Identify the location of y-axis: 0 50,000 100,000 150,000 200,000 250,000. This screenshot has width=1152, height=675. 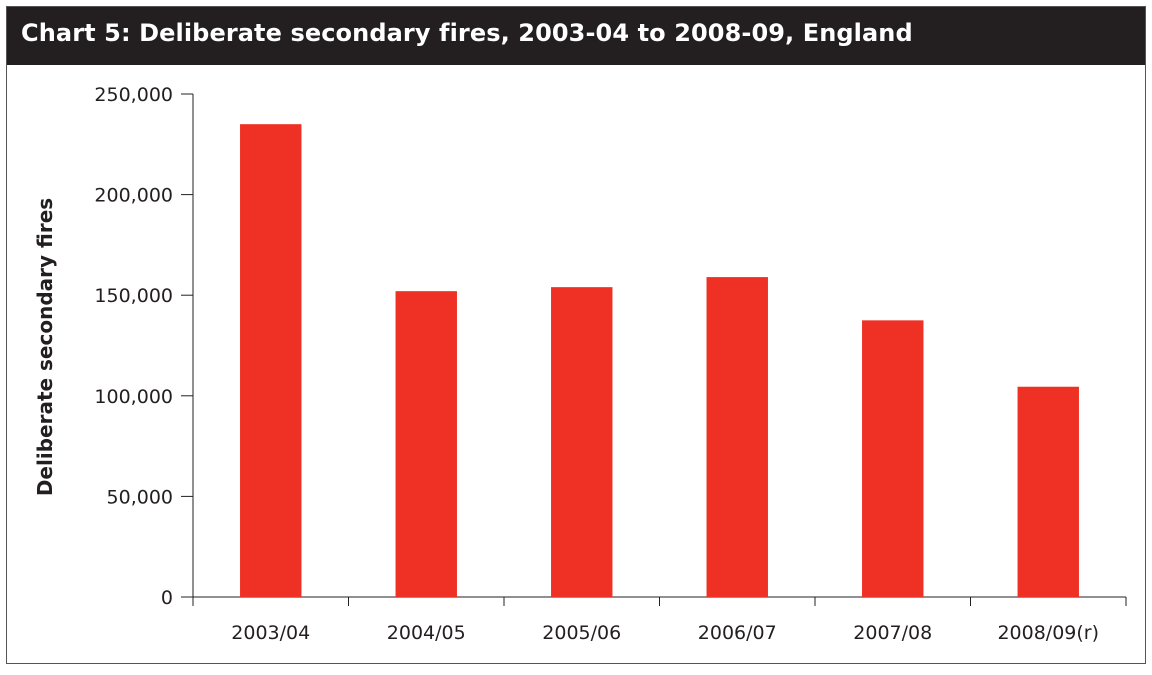
(144, 346).